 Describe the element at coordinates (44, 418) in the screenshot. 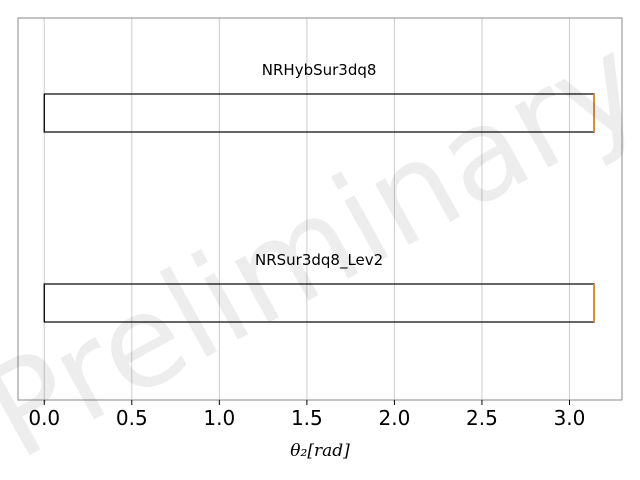

I see `x-tick-label: 0.0` at that location.